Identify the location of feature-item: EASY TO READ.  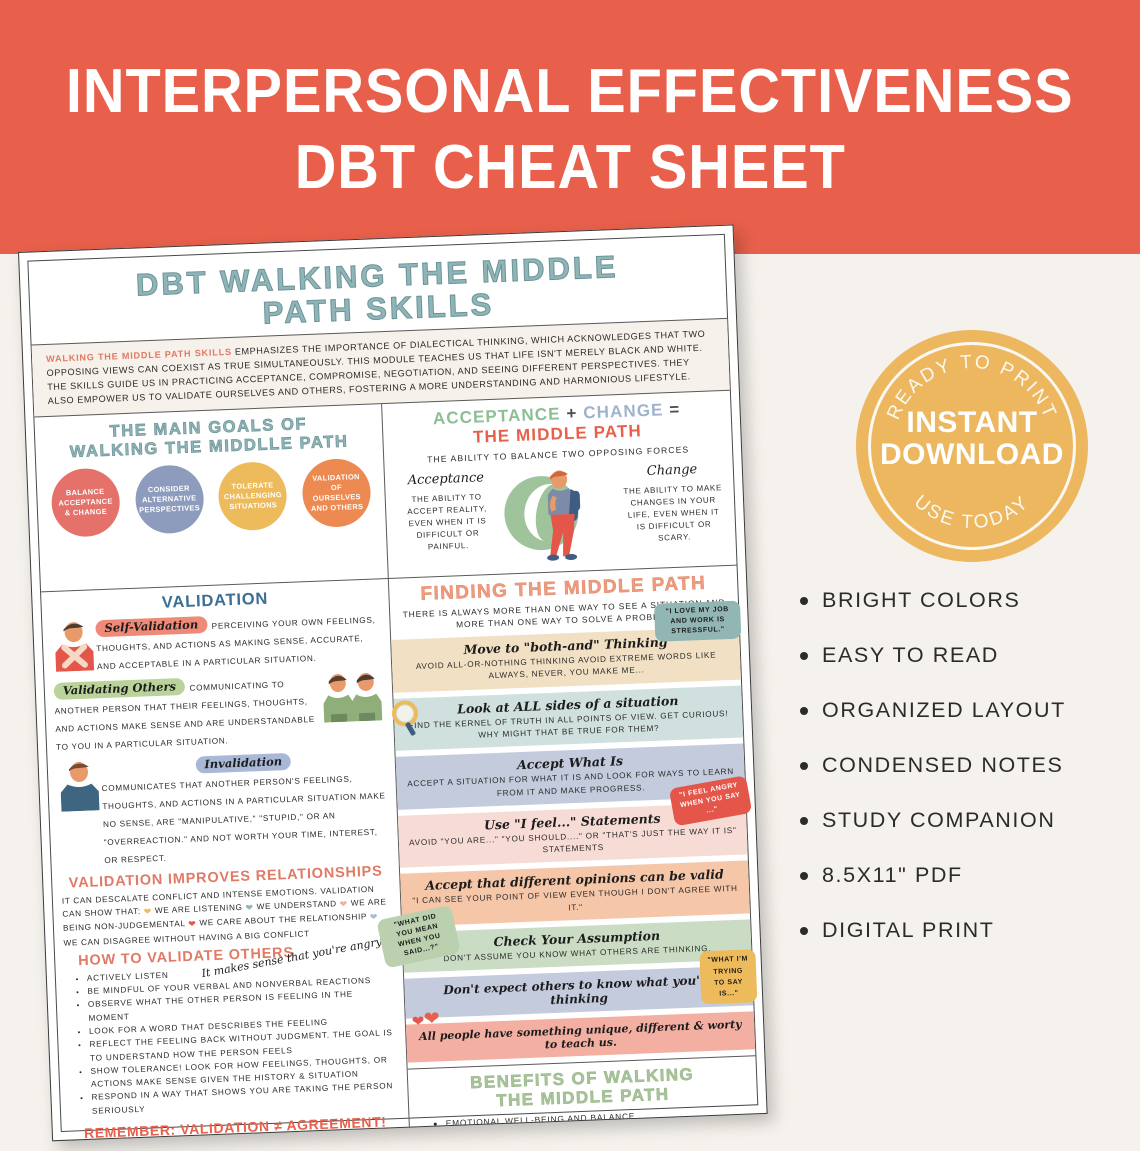
(965, 655).